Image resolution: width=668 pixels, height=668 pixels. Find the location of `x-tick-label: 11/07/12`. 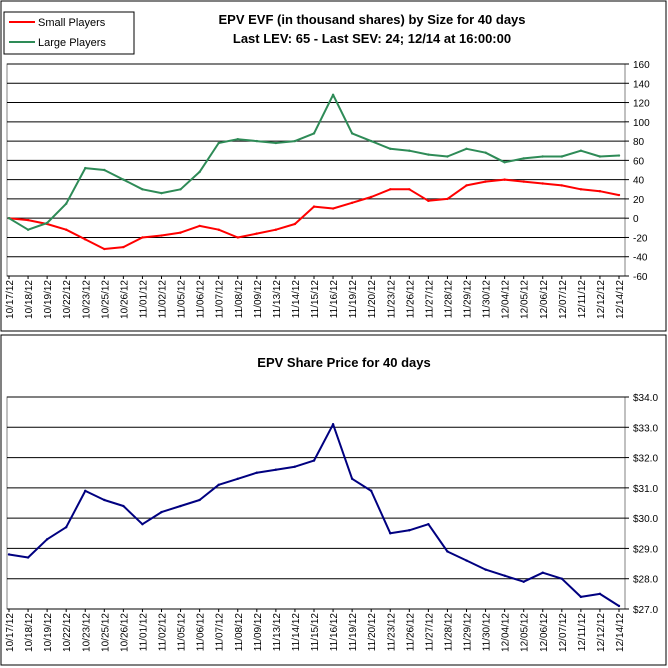

x-tick-label: 11/07/12 is located at coordinates (220, 632).